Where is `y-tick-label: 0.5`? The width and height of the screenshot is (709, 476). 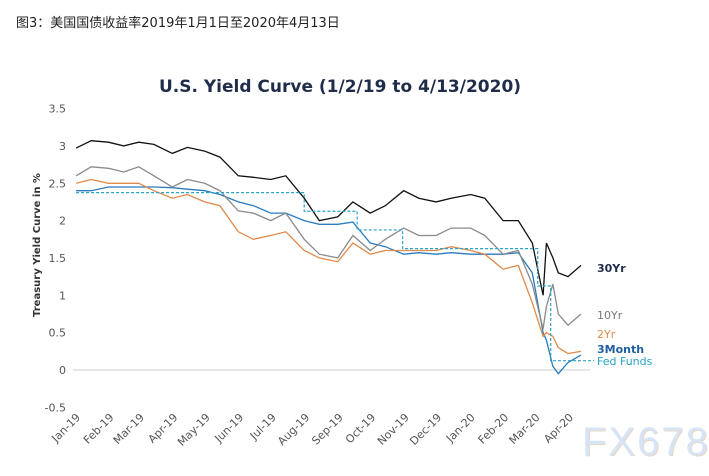 y-tick-label: 0.5 is located at coordinates (58, 333).